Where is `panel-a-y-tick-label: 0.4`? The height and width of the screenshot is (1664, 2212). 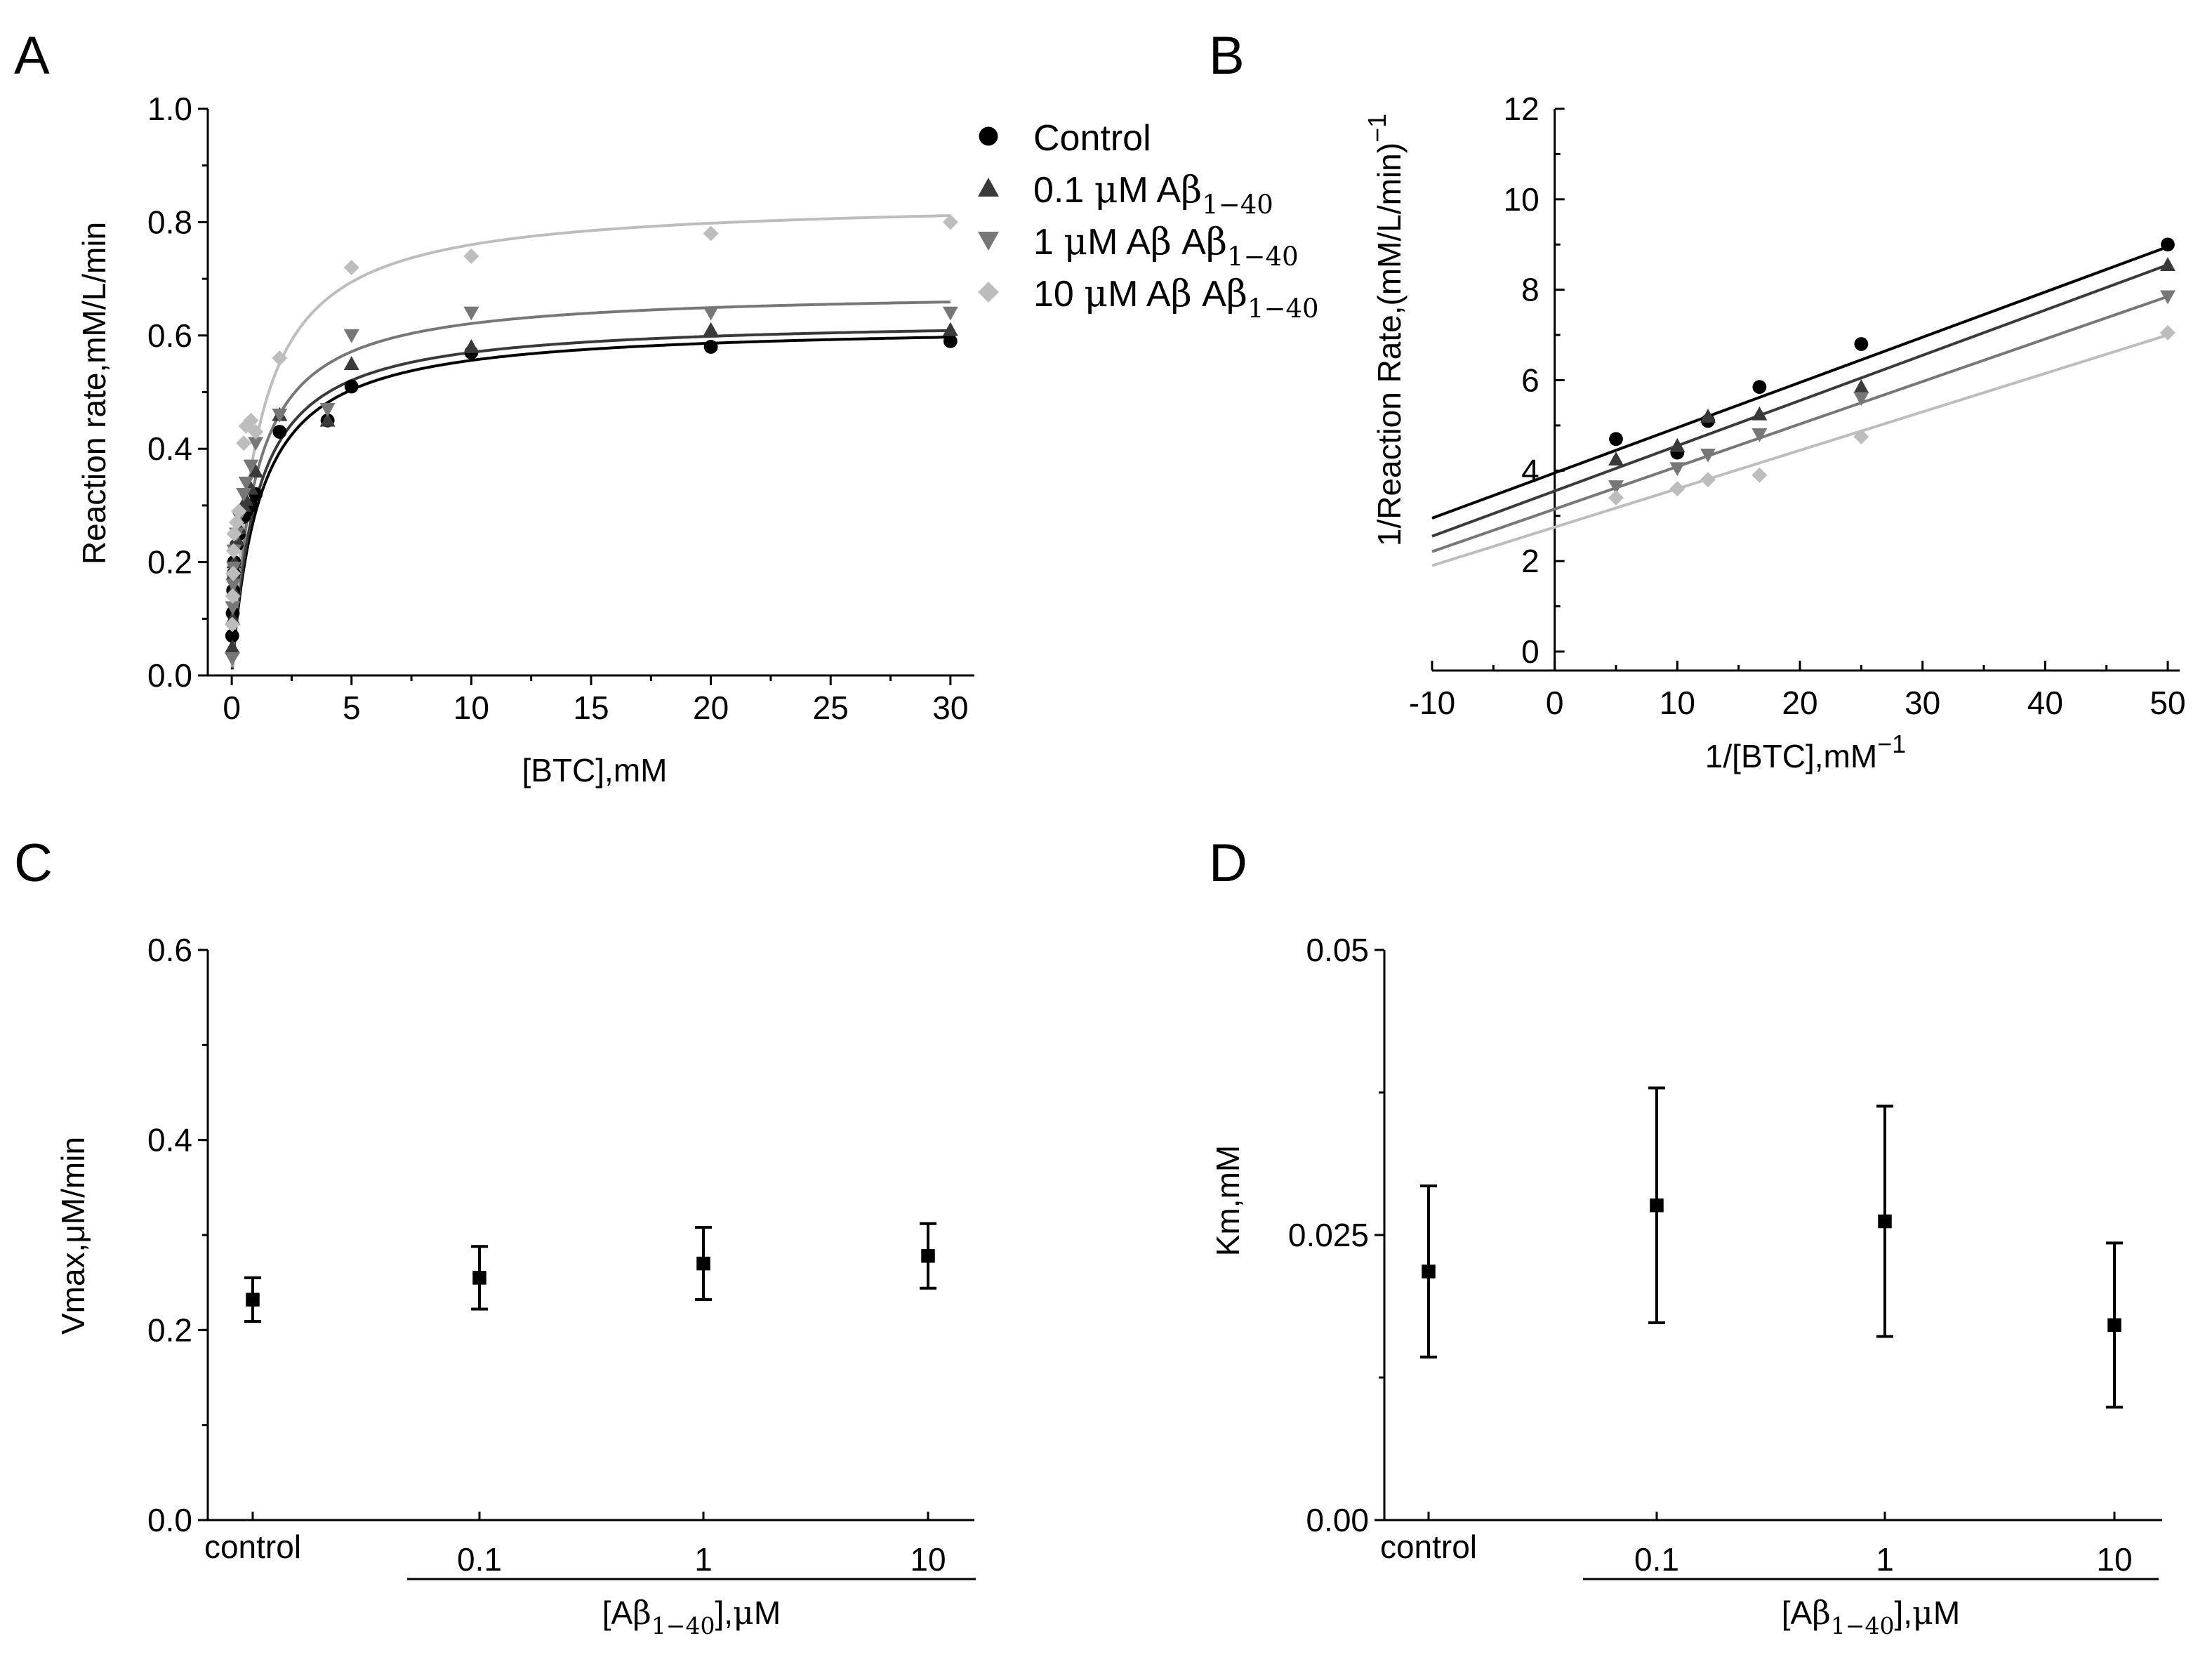 panel-a-y-tick-label: 0.4 is located at coordinates (170, 448).